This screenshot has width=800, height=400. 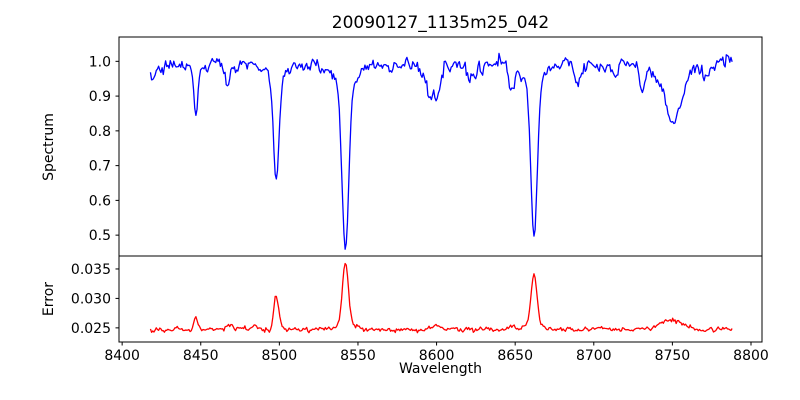 I want to click on error-y-tick-label: 0.030, so click(x=91, y=299).